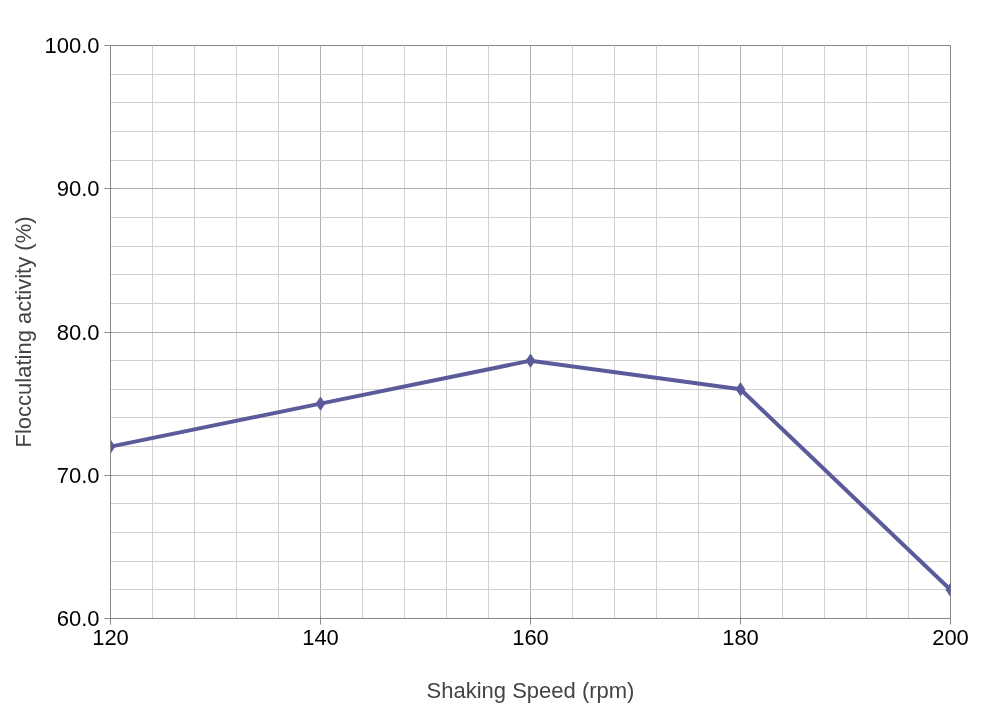 Image resolution: width=1007 pixels, height=712 pixels. Describe the element at coordinates (78, 332) in the screenshot. I see `y-tick-label: 80.0` at that location.